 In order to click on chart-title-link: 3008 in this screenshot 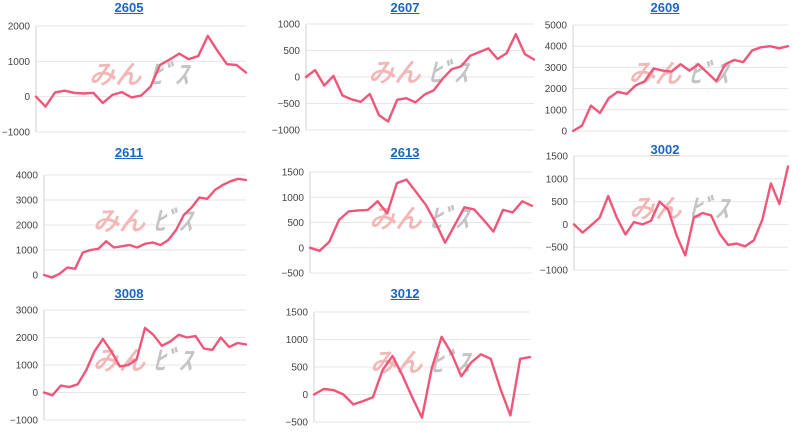, I will do `click(129, 293)`.